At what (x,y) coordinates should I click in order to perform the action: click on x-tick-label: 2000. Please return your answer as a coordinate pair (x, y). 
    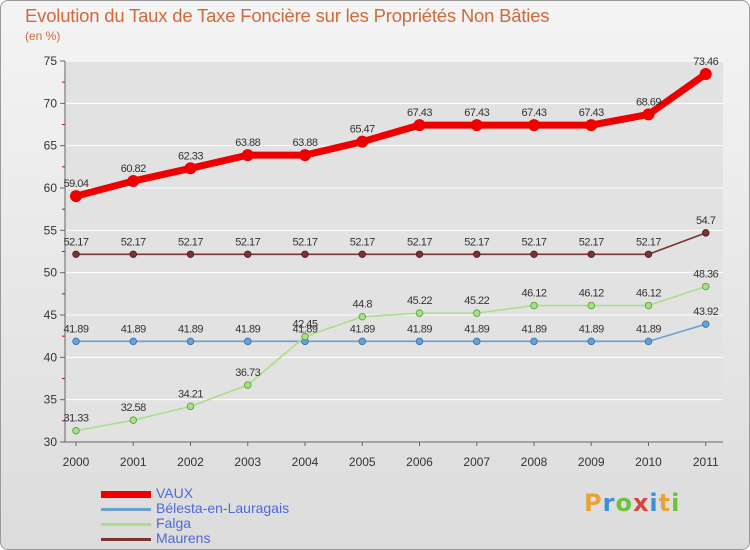
    Looking at the image, I should click on (76, 462).